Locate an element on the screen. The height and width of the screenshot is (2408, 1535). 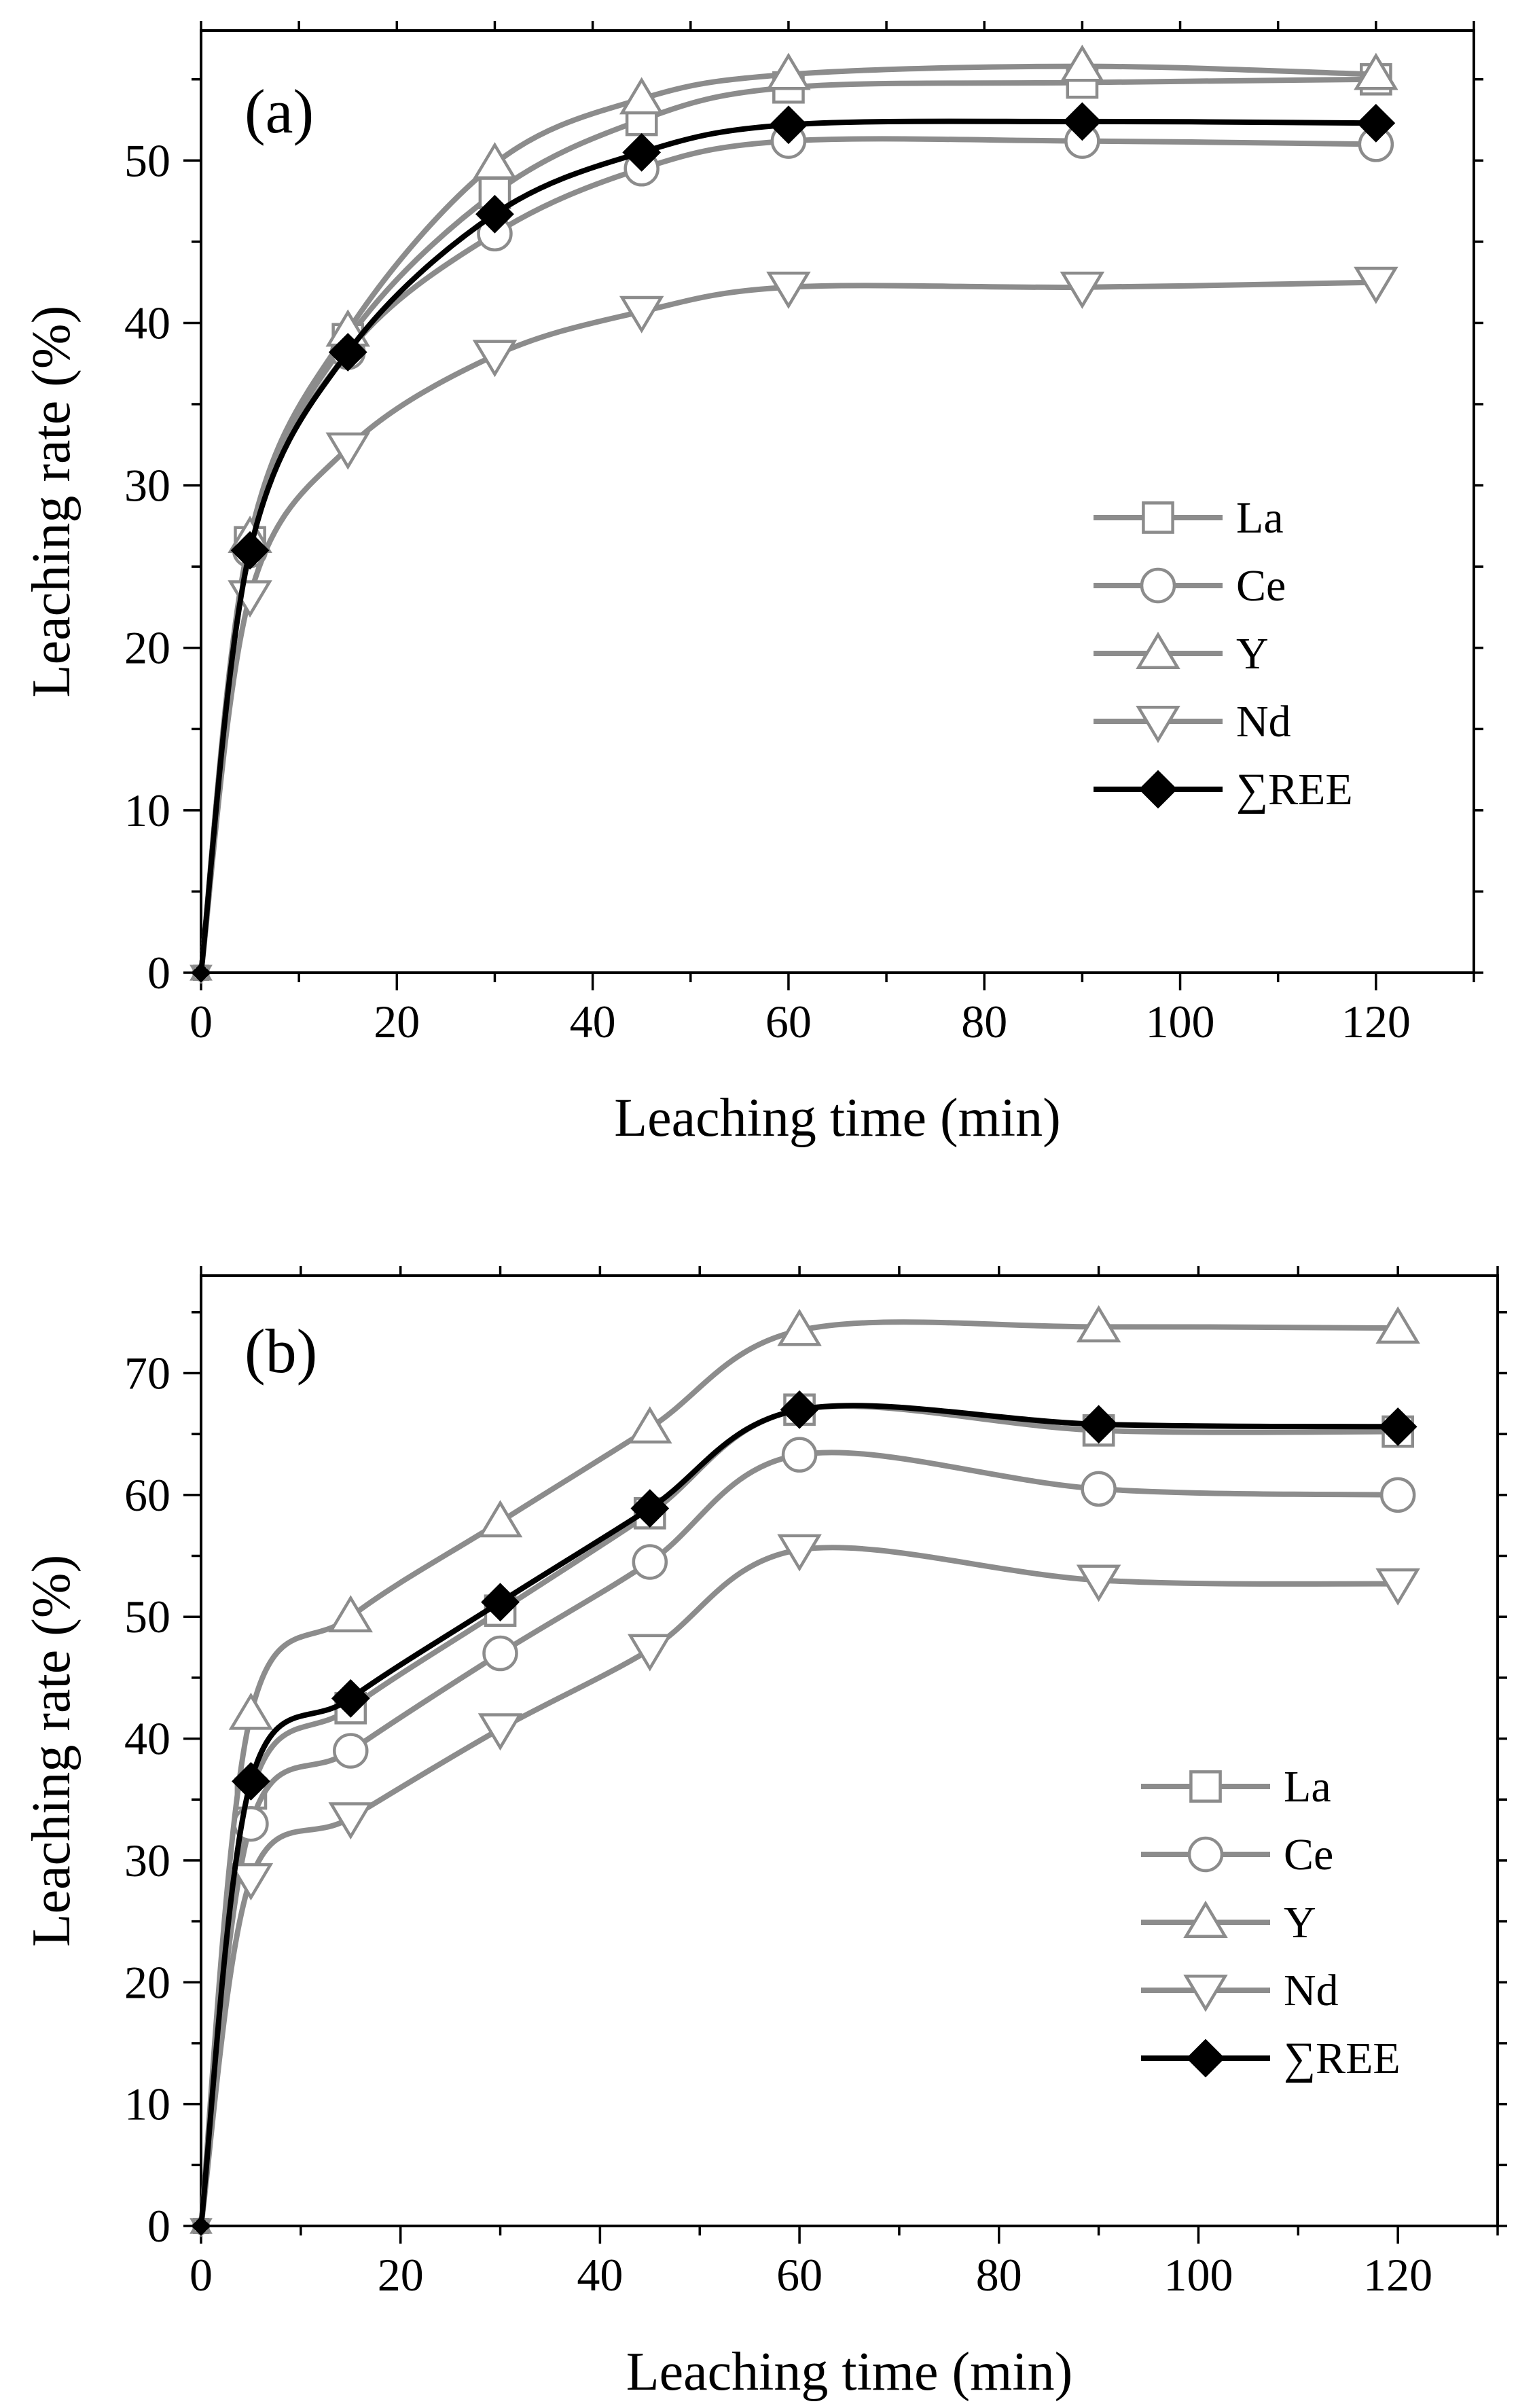
panel-label: (b) is located at coordinates (281, 1351).